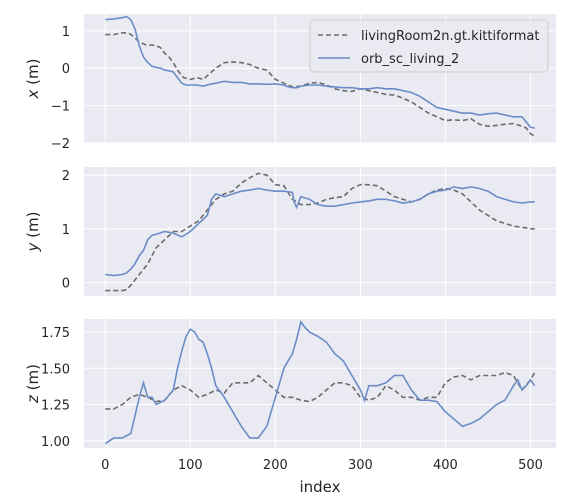 The height and width of the screenshot is (501, 572). I want to click on x-axis-label: index, so click(319, 487).